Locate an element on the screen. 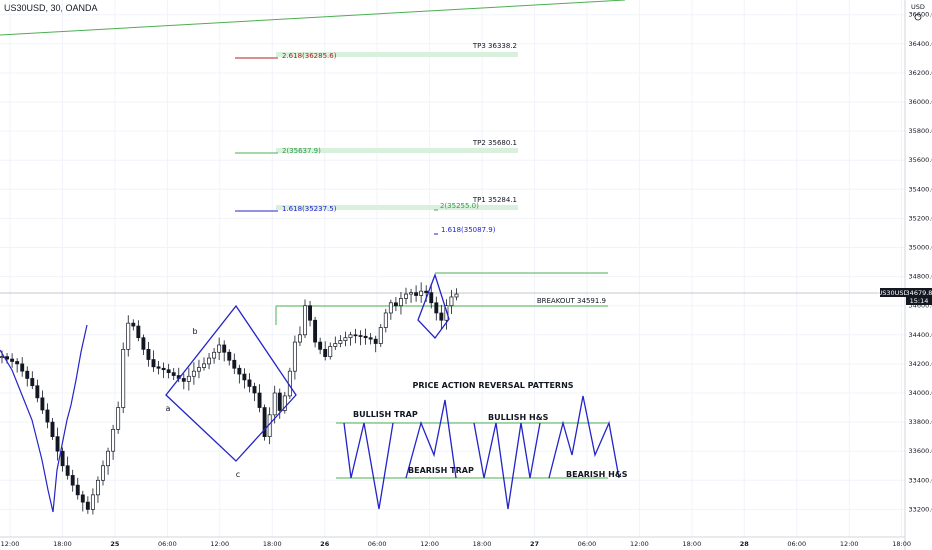  price-tag-value: 34679.8 is located at coordinates (919, 293).